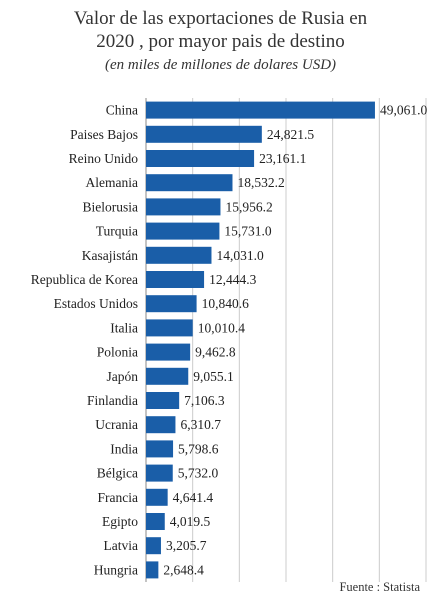 This screenshot has width=441, height=600. What do you see at coordinates (117, 231) in the screenshot?
I see `category-label: Turquia` at bounding box center [117, 231].